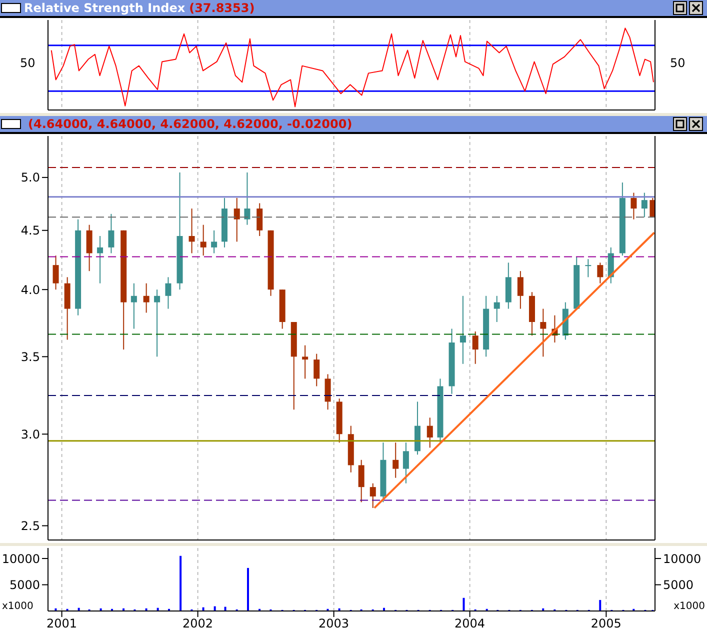 This screenshot has height=629, width=707. Describe the element at coordinates (30, 231) in the screenshot. I see `y-tick-label: 4.5` at that location.